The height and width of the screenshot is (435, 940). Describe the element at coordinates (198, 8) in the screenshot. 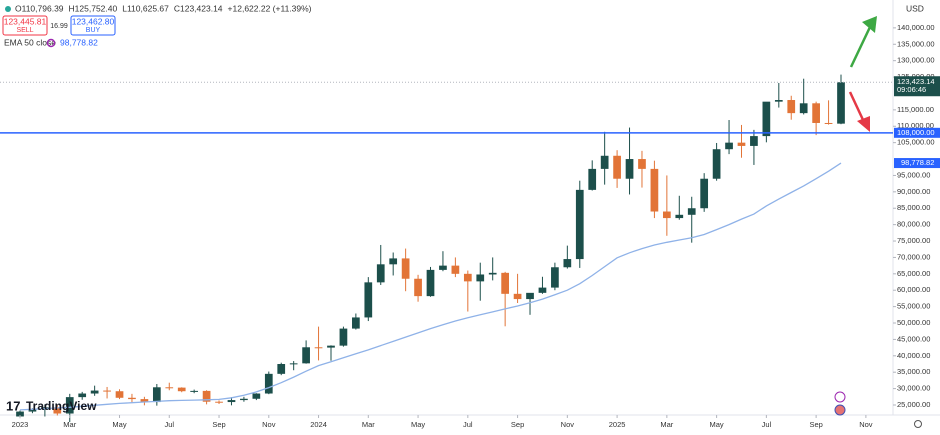

I see `ohlc-value: C123,423.14` at that location.